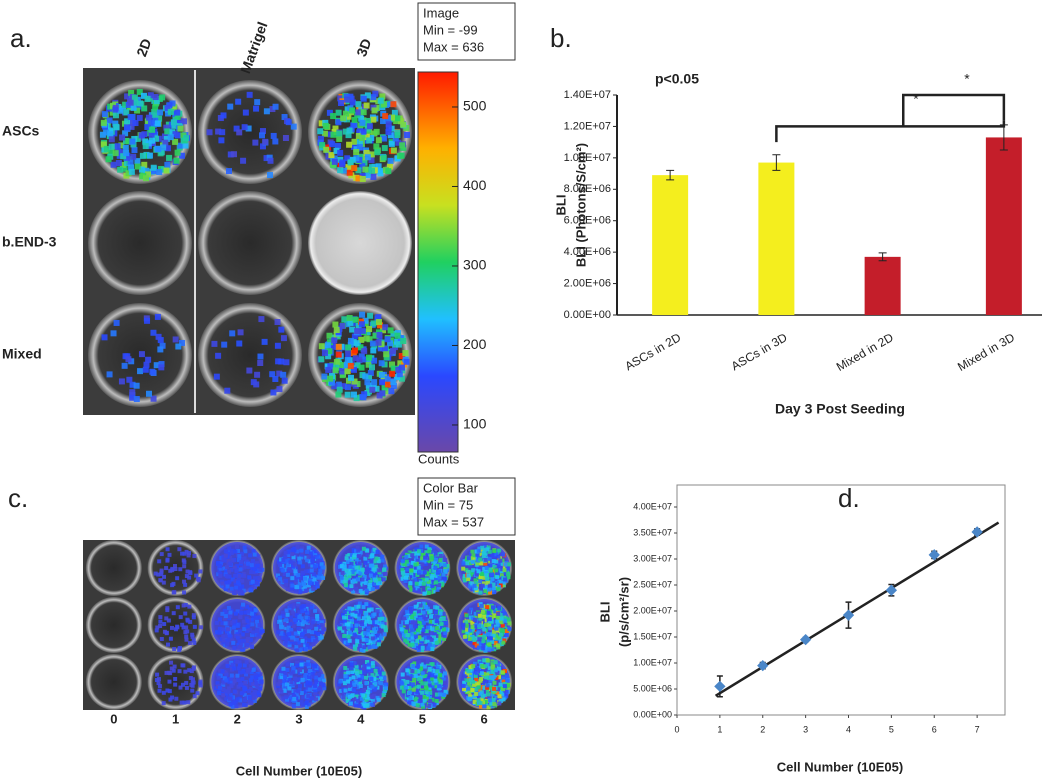 Image resolution: width=1050 pixels, height=784 pixels. What do you see at coordinates (438, 262) in the screenshot?
I see `colorbar` at bounding box center [438, 262].